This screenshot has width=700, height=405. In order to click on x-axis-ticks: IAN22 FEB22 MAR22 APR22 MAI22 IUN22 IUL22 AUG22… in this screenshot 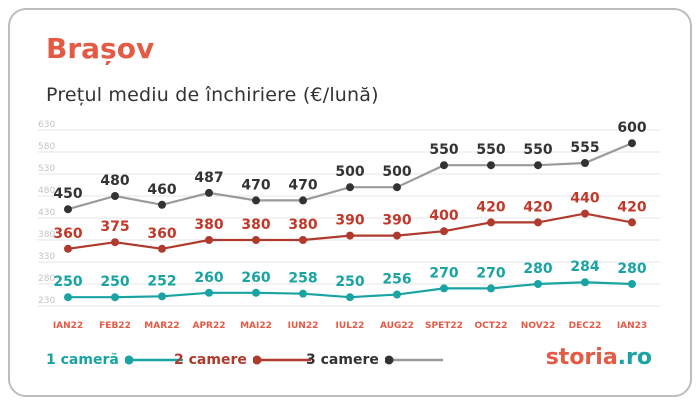, I will do `click(350, 326)`.